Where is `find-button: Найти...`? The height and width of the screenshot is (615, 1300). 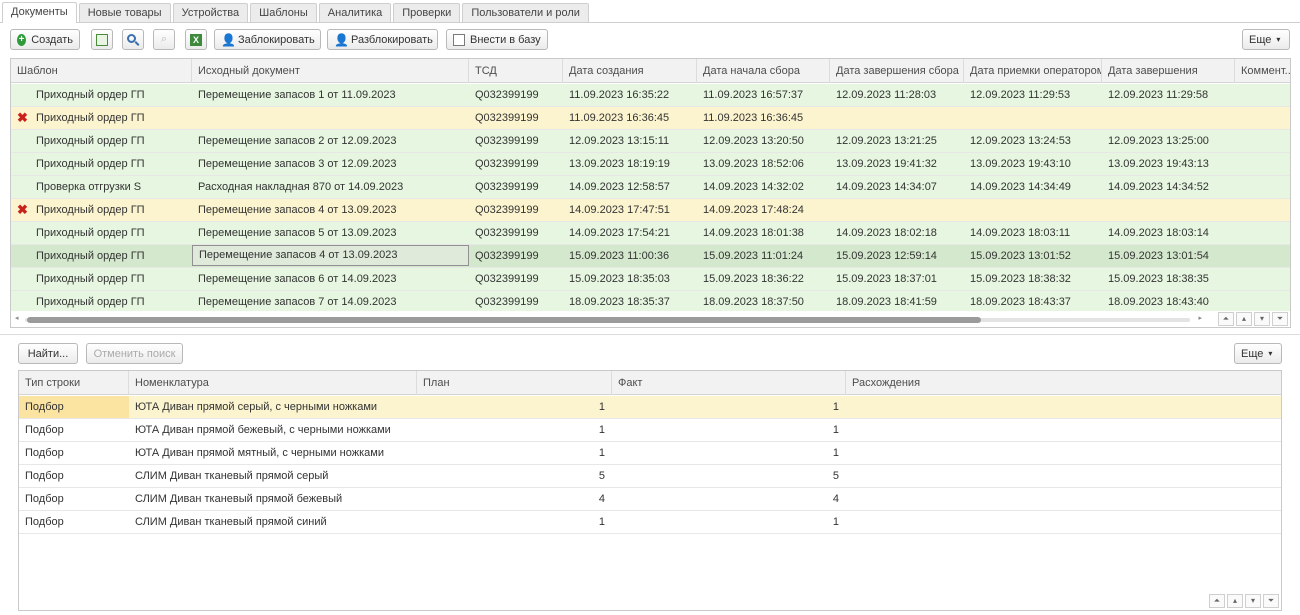 find-button: Найти... is located at coordinates (48, 353).